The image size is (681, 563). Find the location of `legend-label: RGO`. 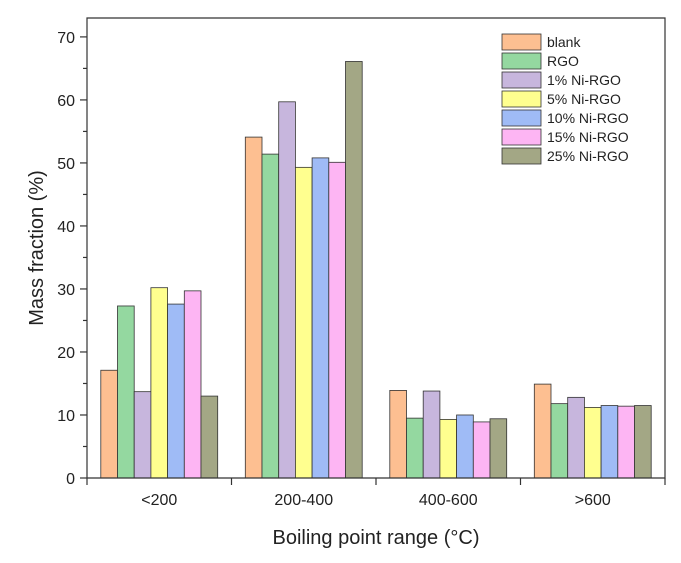

legend-label: RGO is located at coordinates (563, 61).